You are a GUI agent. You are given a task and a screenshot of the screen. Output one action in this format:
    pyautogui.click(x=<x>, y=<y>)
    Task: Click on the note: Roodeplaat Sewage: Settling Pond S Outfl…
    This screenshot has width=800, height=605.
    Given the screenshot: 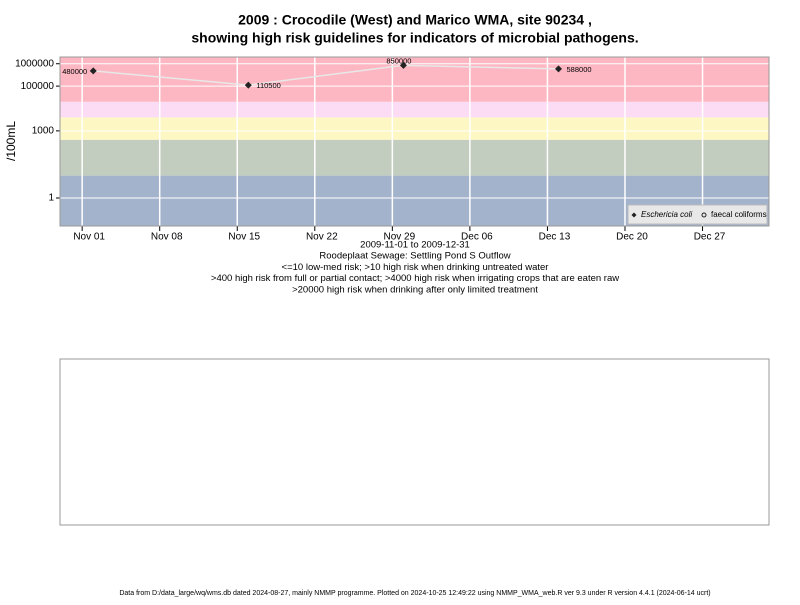 What is the action you would take?
    pyautogui.click(x=414, y=256)
    